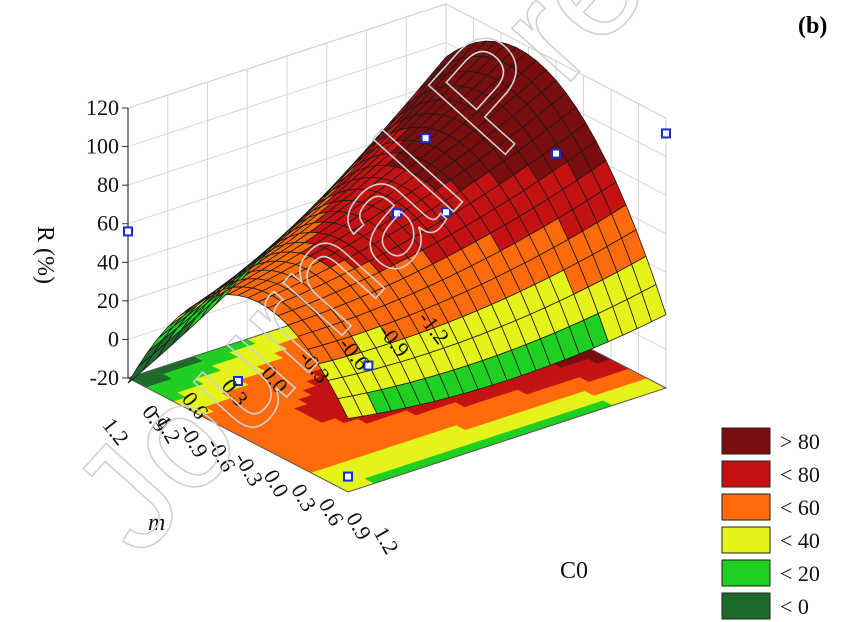 This screenshot has height=622, width=841. I want to click on z-tick-label: -20, so click(104, 377).